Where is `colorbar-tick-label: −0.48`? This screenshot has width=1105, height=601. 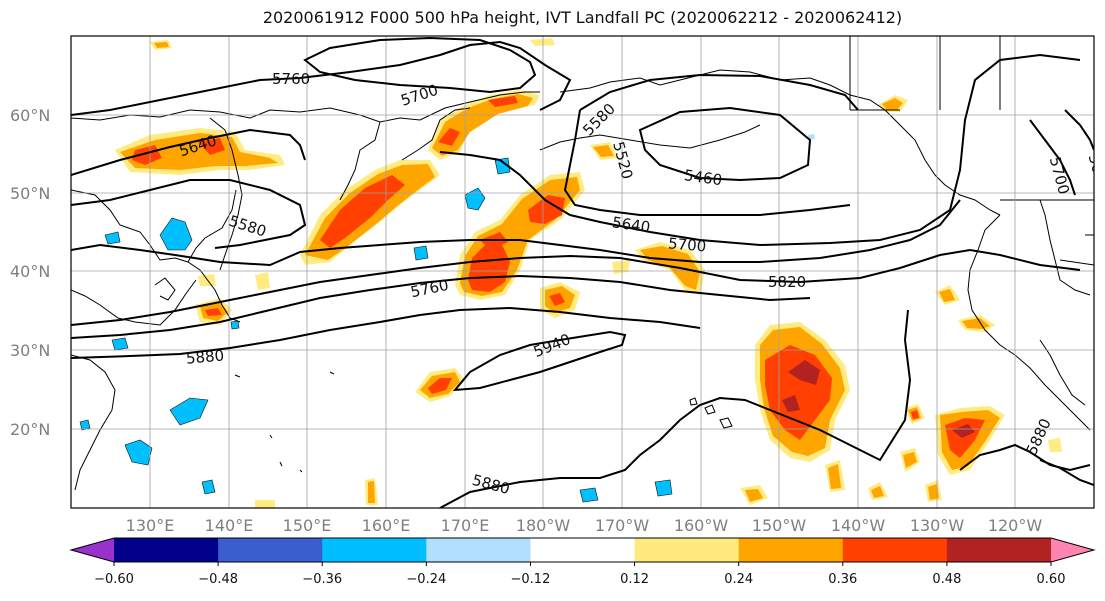 colorbar-tick-label: −0.48 is located at coordinates (218, 579).